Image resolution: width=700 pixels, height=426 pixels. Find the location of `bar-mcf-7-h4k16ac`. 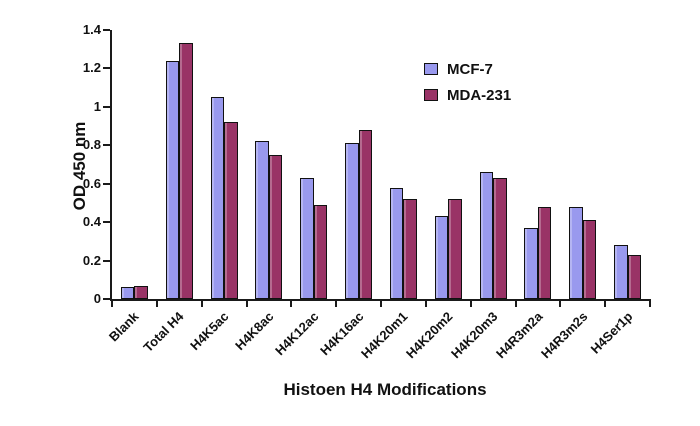

bar-mcf-7-h4k16ac is located at coordinates (352, 221).